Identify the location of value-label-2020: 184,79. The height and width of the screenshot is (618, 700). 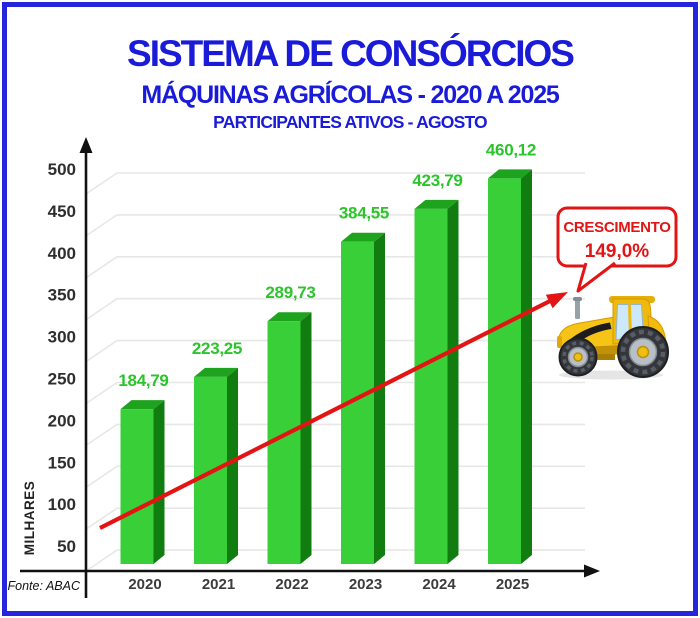
(143, 380).